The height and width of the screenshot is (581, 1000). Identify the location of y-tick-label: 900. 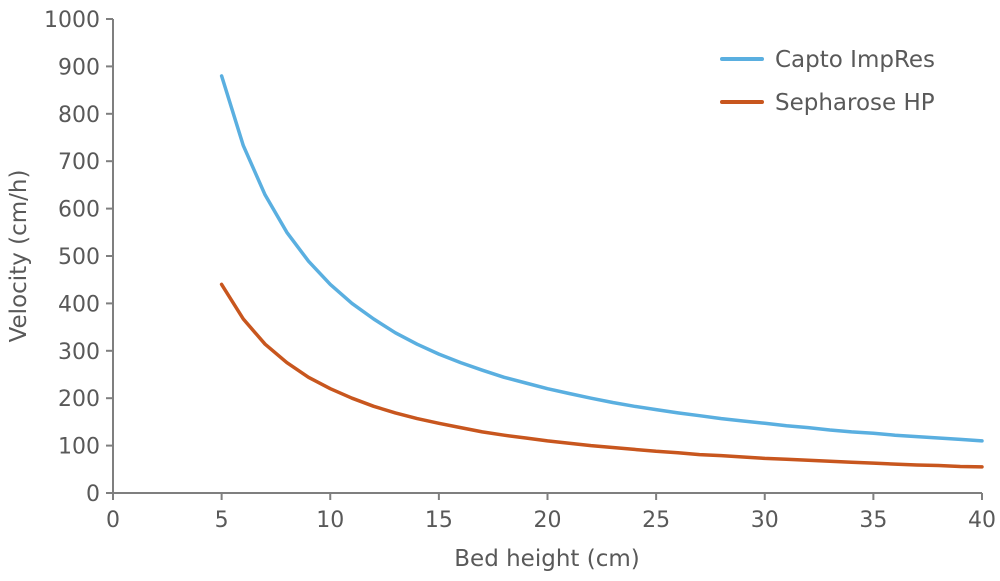
(79, 67).